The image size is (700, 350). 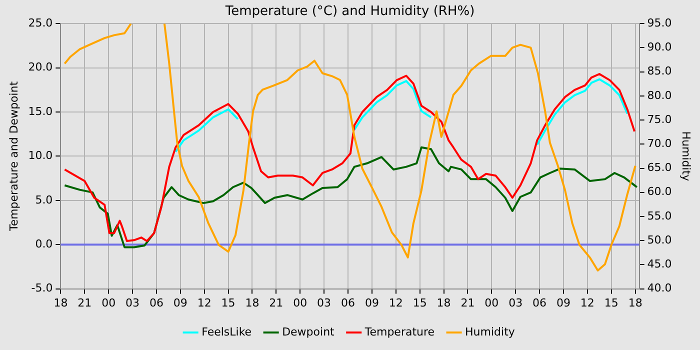 What do you see at coordinates (659, 95) in the screenshot?
I see `y2-tick-label: 80.0` at bounding box center [659, 95].